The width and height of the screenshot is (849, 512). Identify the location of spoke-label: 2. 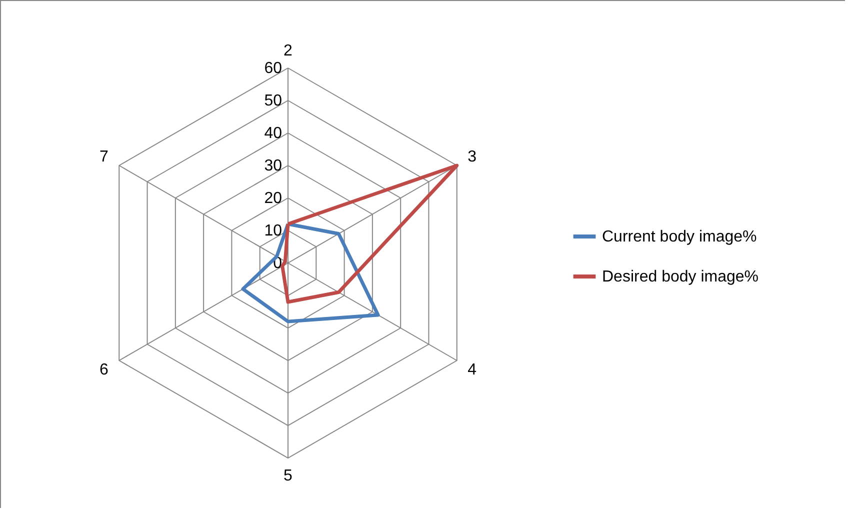
(288, 51).